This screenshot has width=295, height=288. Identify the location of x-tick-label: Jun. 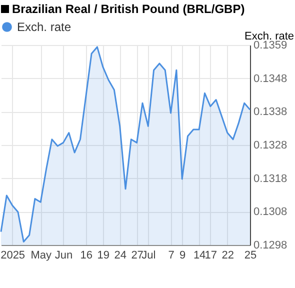
(63, 256).